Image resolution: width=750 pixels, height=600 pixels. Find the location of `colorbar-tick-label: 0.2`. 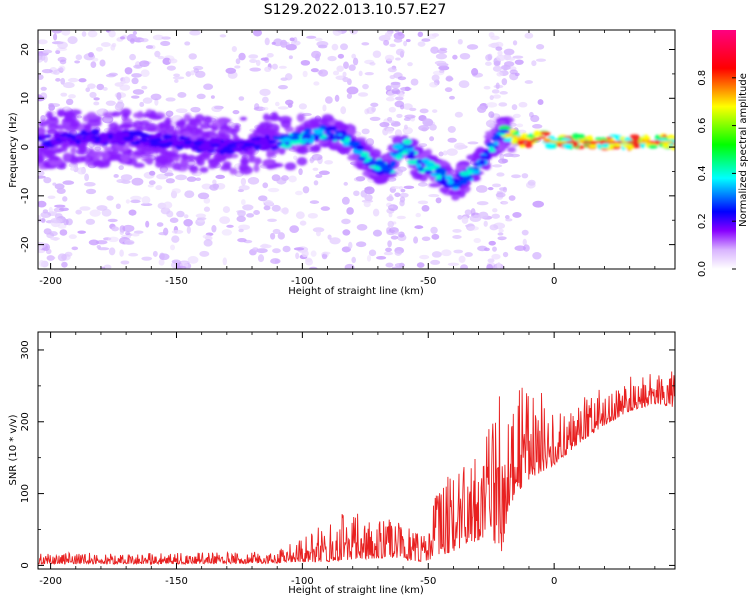

colorbar-tick-label: 0.2 is located at coordinates (702, 221).